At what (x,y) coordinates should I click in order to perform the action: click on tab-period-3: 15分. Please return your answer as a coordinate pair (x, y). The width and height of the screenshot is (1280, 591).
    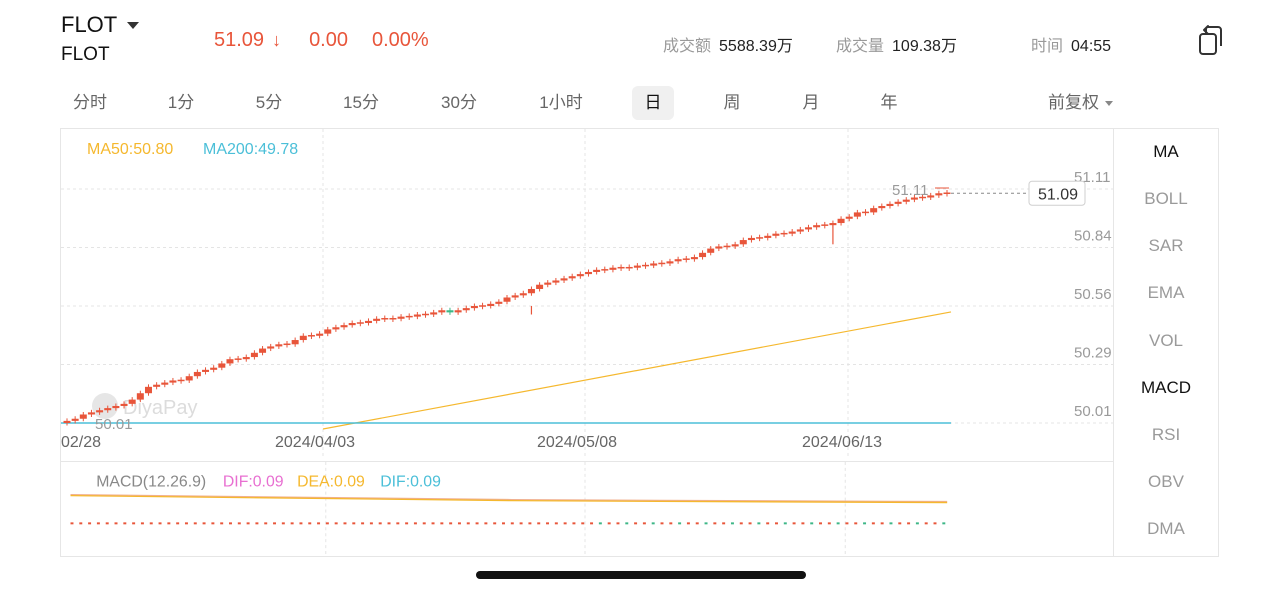
    Looking at the image, I should click on (361, 102).